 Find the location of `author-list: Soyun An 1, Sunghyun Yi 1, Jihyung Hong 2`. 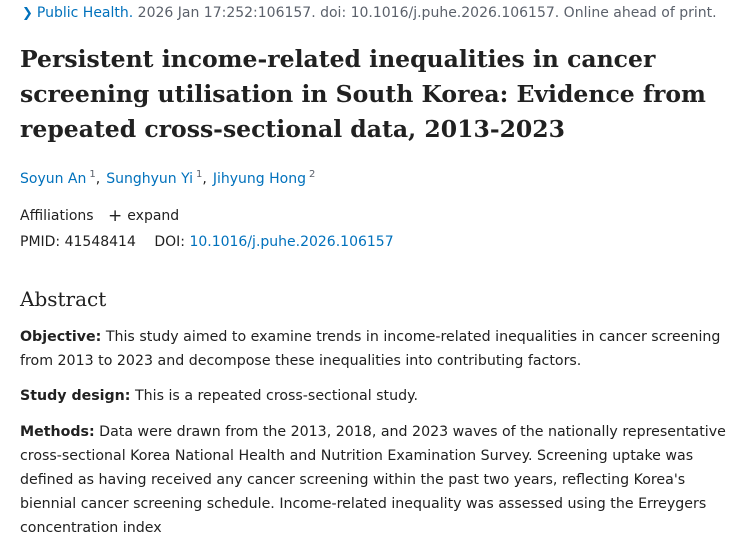

author-list: Soyun An 1, Sunghyun Yi 1, Jihyung Hong 2 is located at coordinates (167, 179).